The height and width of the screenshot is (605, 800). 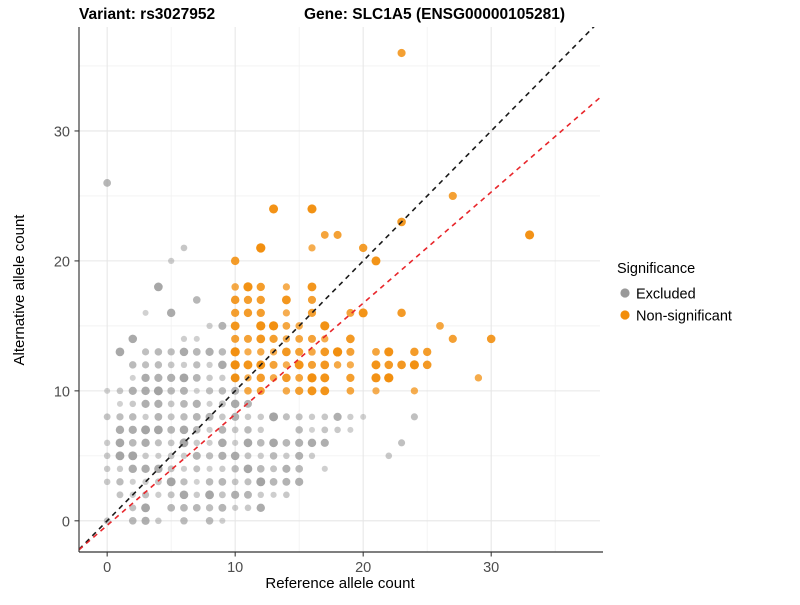 What do you see at coordinates (19, 290) in the screenshot?
I see `y-axis-title: Alternative allele count` at bounding box center [19, 290].